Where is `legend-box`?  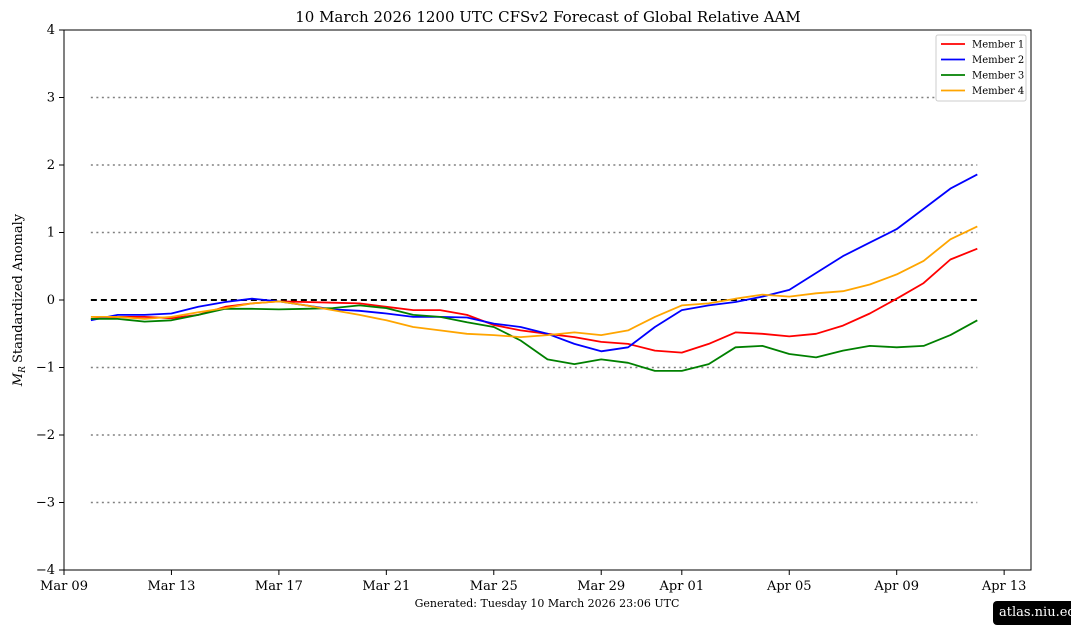 legend-box is located at coordinates (981, 68).